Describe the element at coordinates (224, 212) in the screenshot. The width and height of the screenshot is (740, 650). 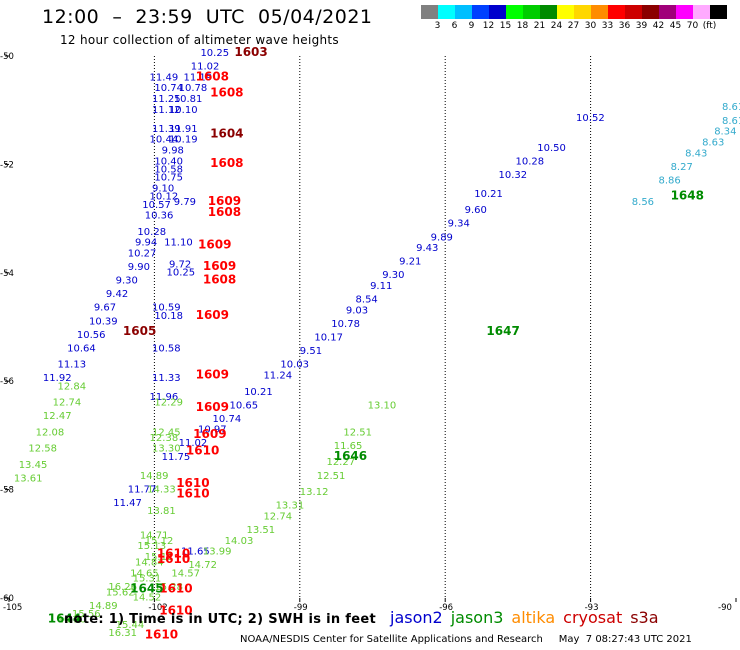
I see `pass-time-label: 1608` at that location.